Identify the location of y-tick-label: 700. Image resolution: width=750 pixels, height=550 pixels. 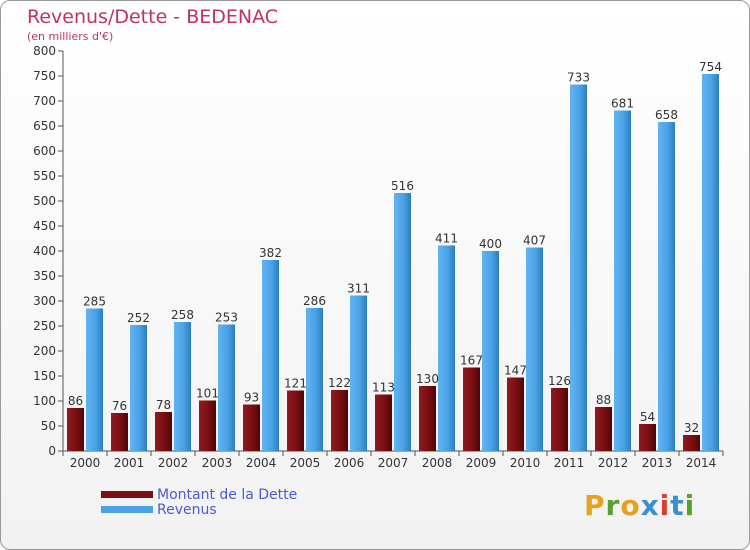
(44, 101).